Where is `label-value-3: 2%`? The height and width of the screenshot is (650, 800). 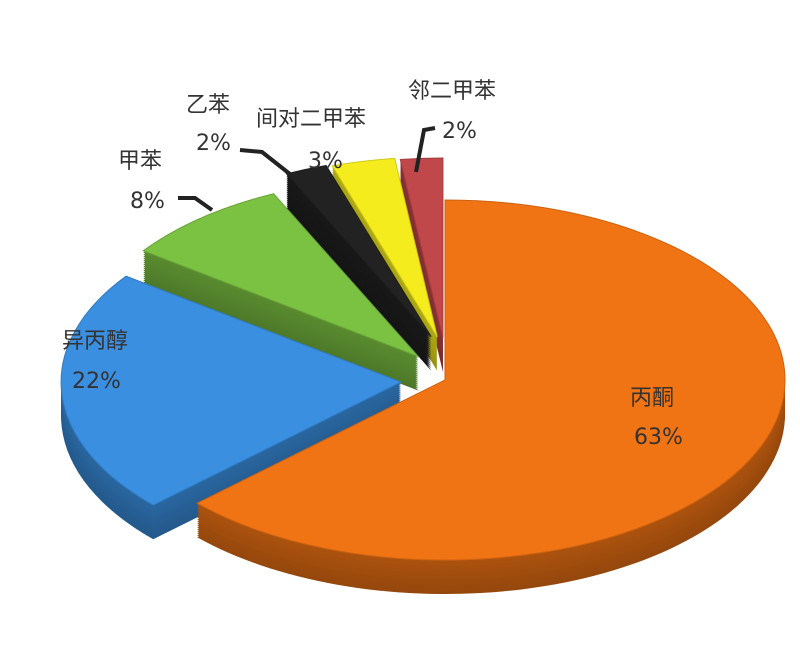
label-value-3: 2% is located at coordinates (213, 143).